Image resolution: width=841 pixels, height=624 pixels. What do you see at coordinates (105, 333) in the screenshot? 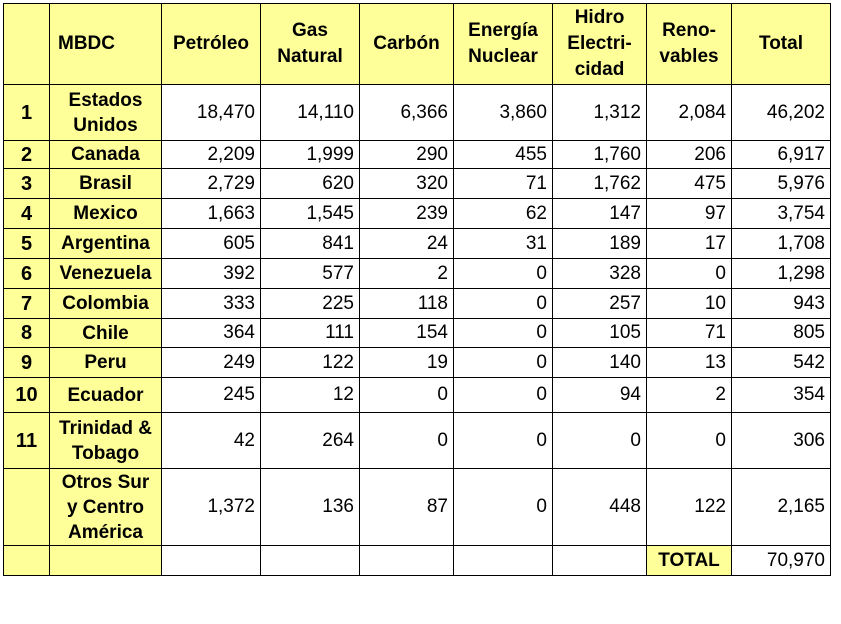
I see `row-country: Chile` at bounding box center [105, 333].